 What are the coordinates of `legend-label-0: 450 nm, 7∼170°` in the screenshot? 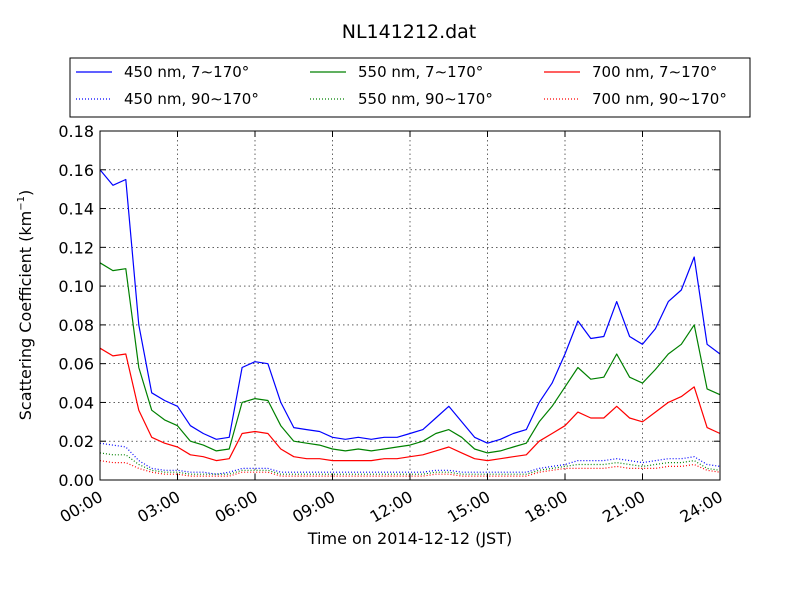 It's located at (186, 72).